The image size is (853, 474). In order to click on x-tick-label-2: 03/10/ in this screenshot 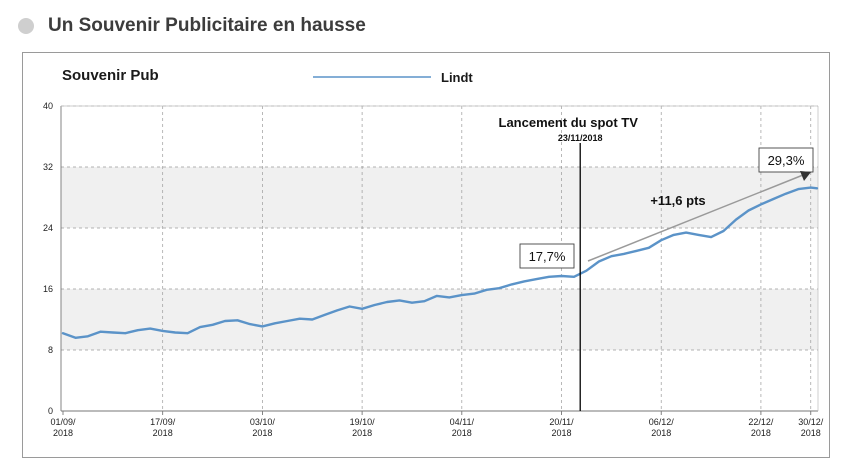, I will do `click(263, 422)`.